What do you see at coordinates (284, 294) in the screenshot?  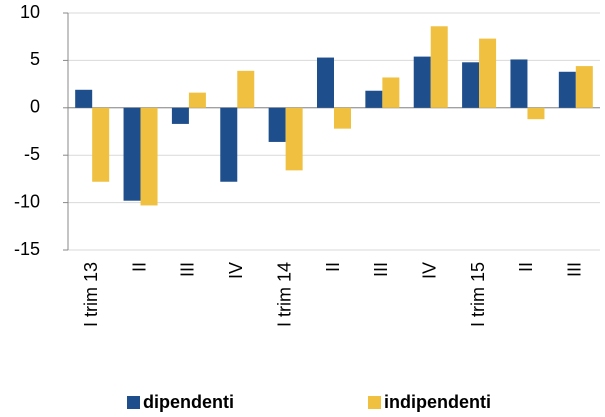 I see `x-tick-label: I trim 14` at bounding box center [284, 294].